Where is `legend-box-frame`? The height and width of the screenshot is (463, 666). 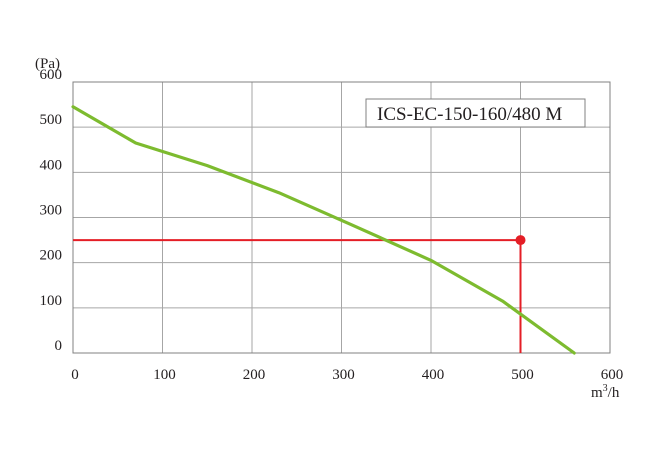
legend-box-frame is located at coordinates (475, 113).